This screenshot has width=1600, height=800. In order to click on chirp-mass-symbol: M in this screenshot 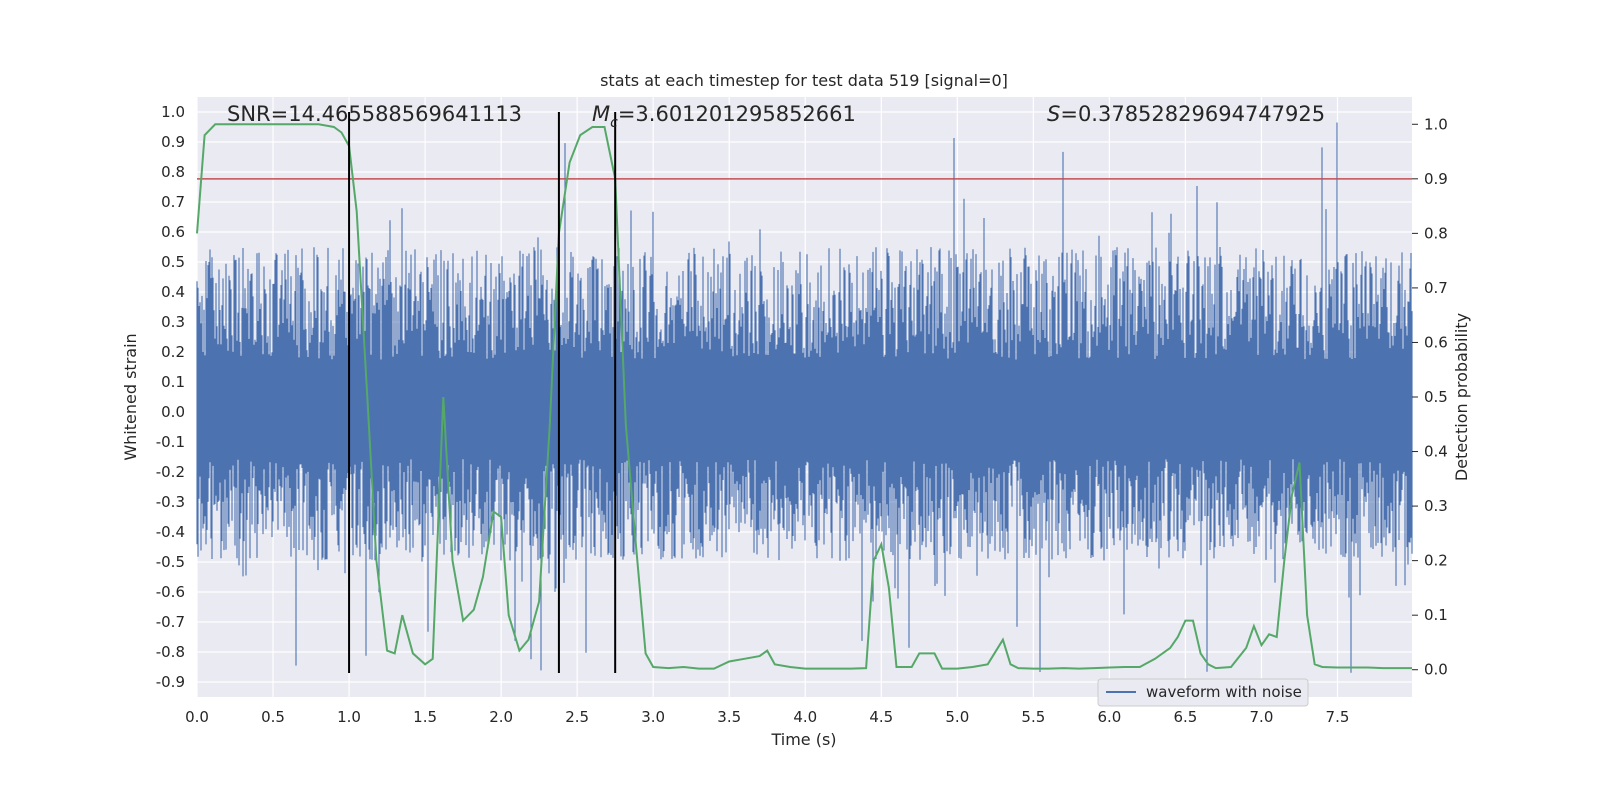, I will do `click(601, 114)`.